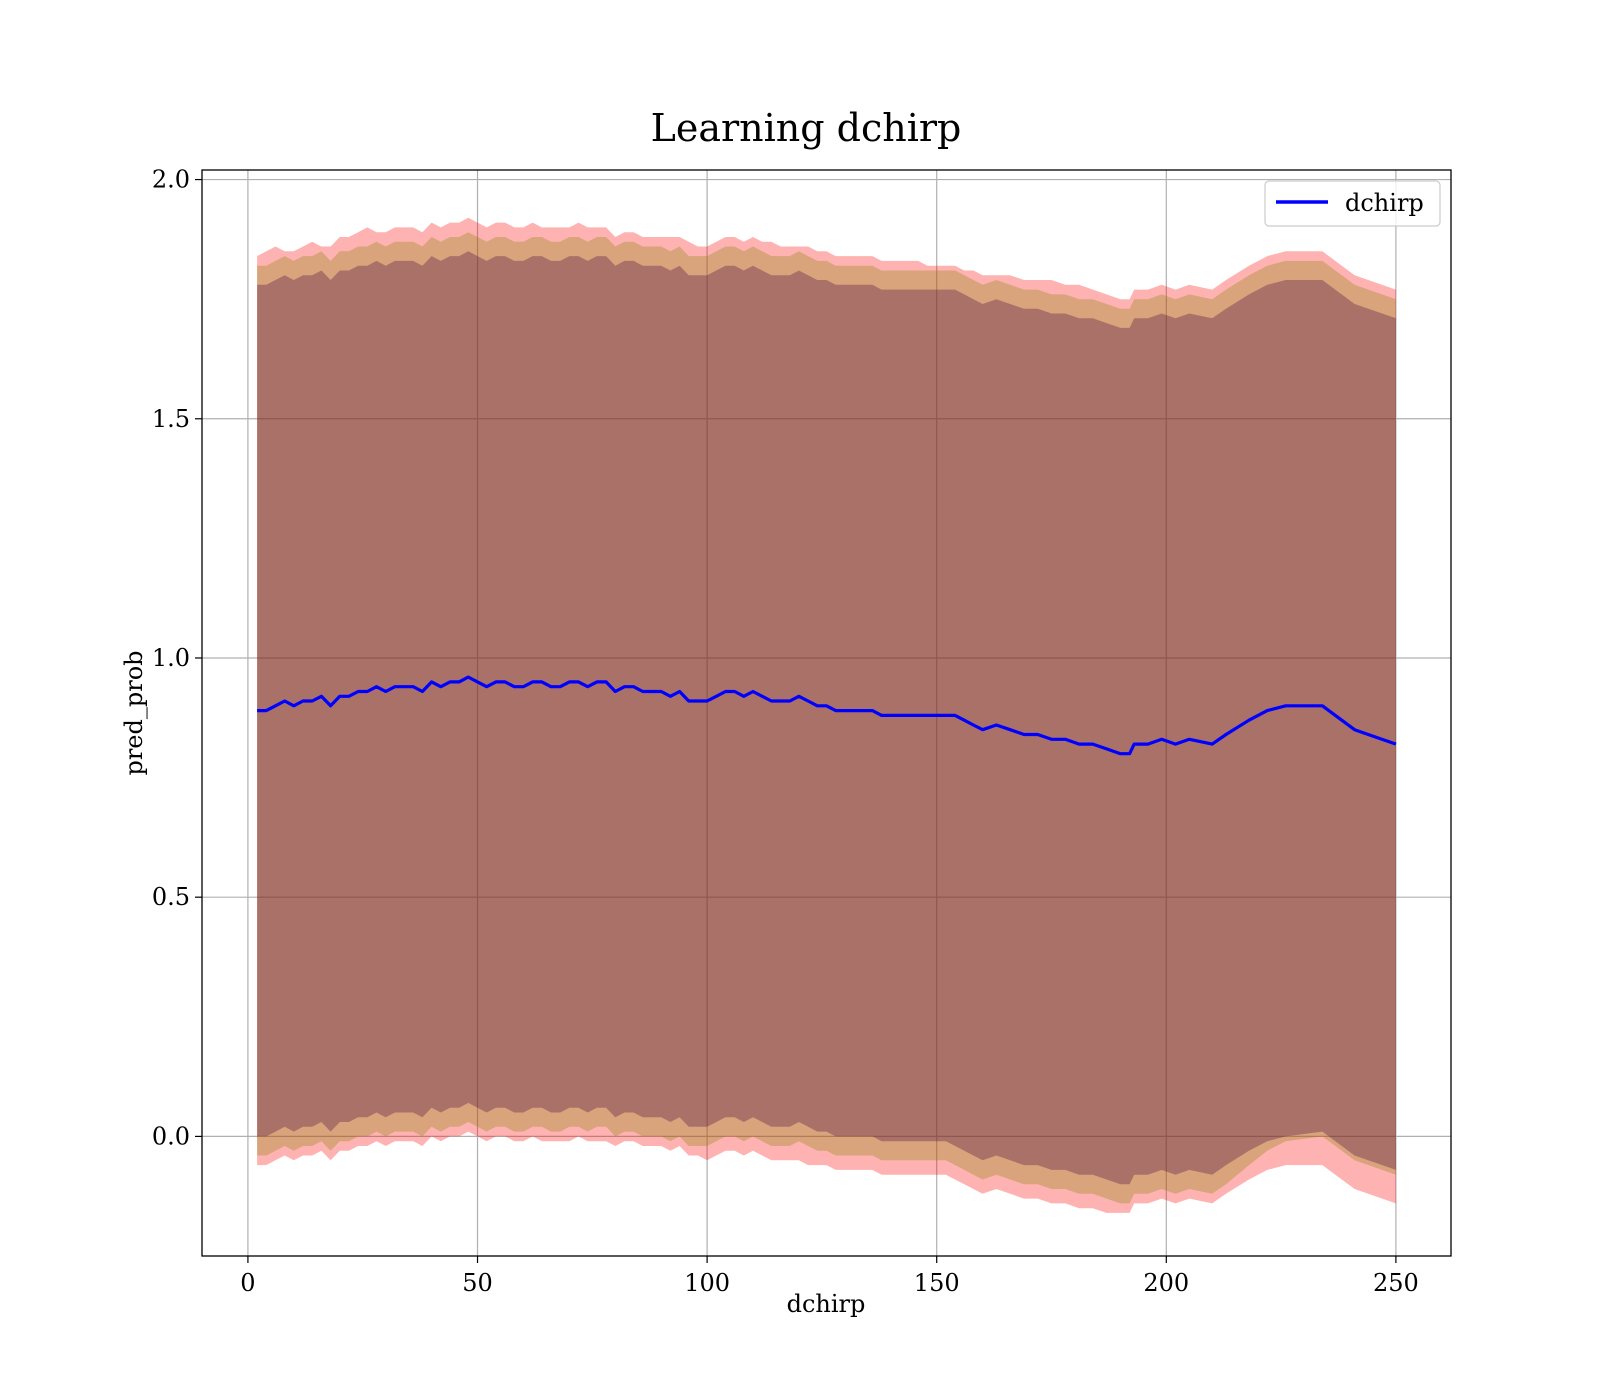  Describe the element at coordinates (937, 1283) in the screenshot. I see `x-tick-label: 150` at that location.